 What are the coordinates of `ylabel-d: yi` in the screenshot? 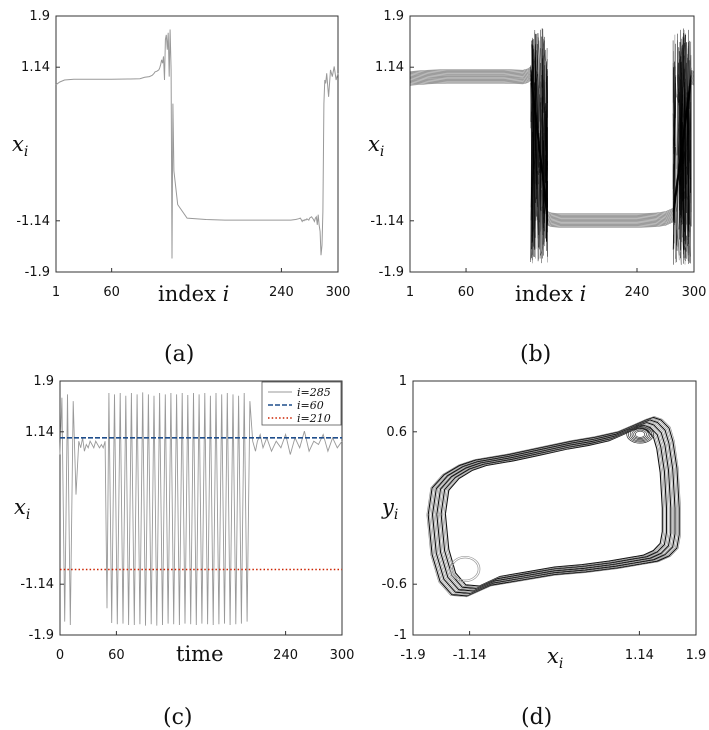 It's located at (389, 509).